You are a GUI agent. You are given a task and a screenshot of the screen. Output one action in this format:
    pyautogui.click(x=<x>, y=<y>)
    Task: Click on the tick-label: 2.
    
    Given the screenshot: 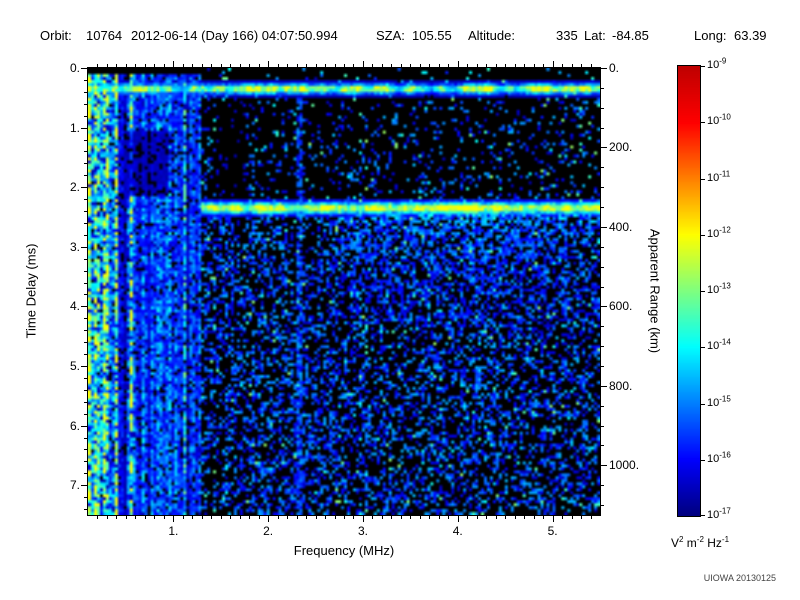 What is the action you would take?
    pyautogui.click(x=268, y=531)
    